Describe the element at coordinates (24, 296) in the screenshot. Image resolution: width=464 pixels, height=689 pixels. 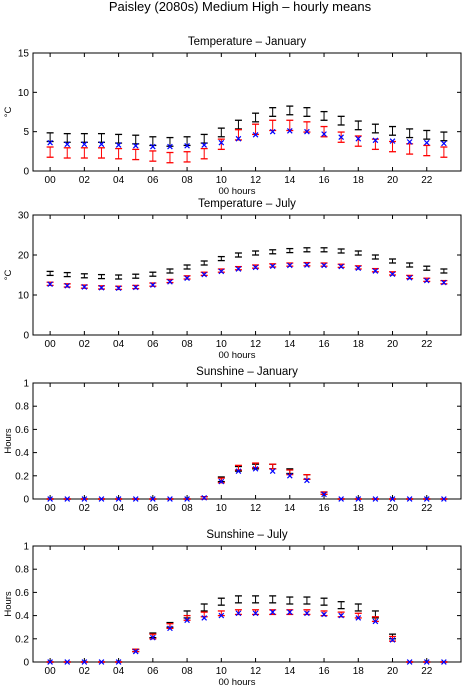
I see `y-tick-label: 10` at that location.